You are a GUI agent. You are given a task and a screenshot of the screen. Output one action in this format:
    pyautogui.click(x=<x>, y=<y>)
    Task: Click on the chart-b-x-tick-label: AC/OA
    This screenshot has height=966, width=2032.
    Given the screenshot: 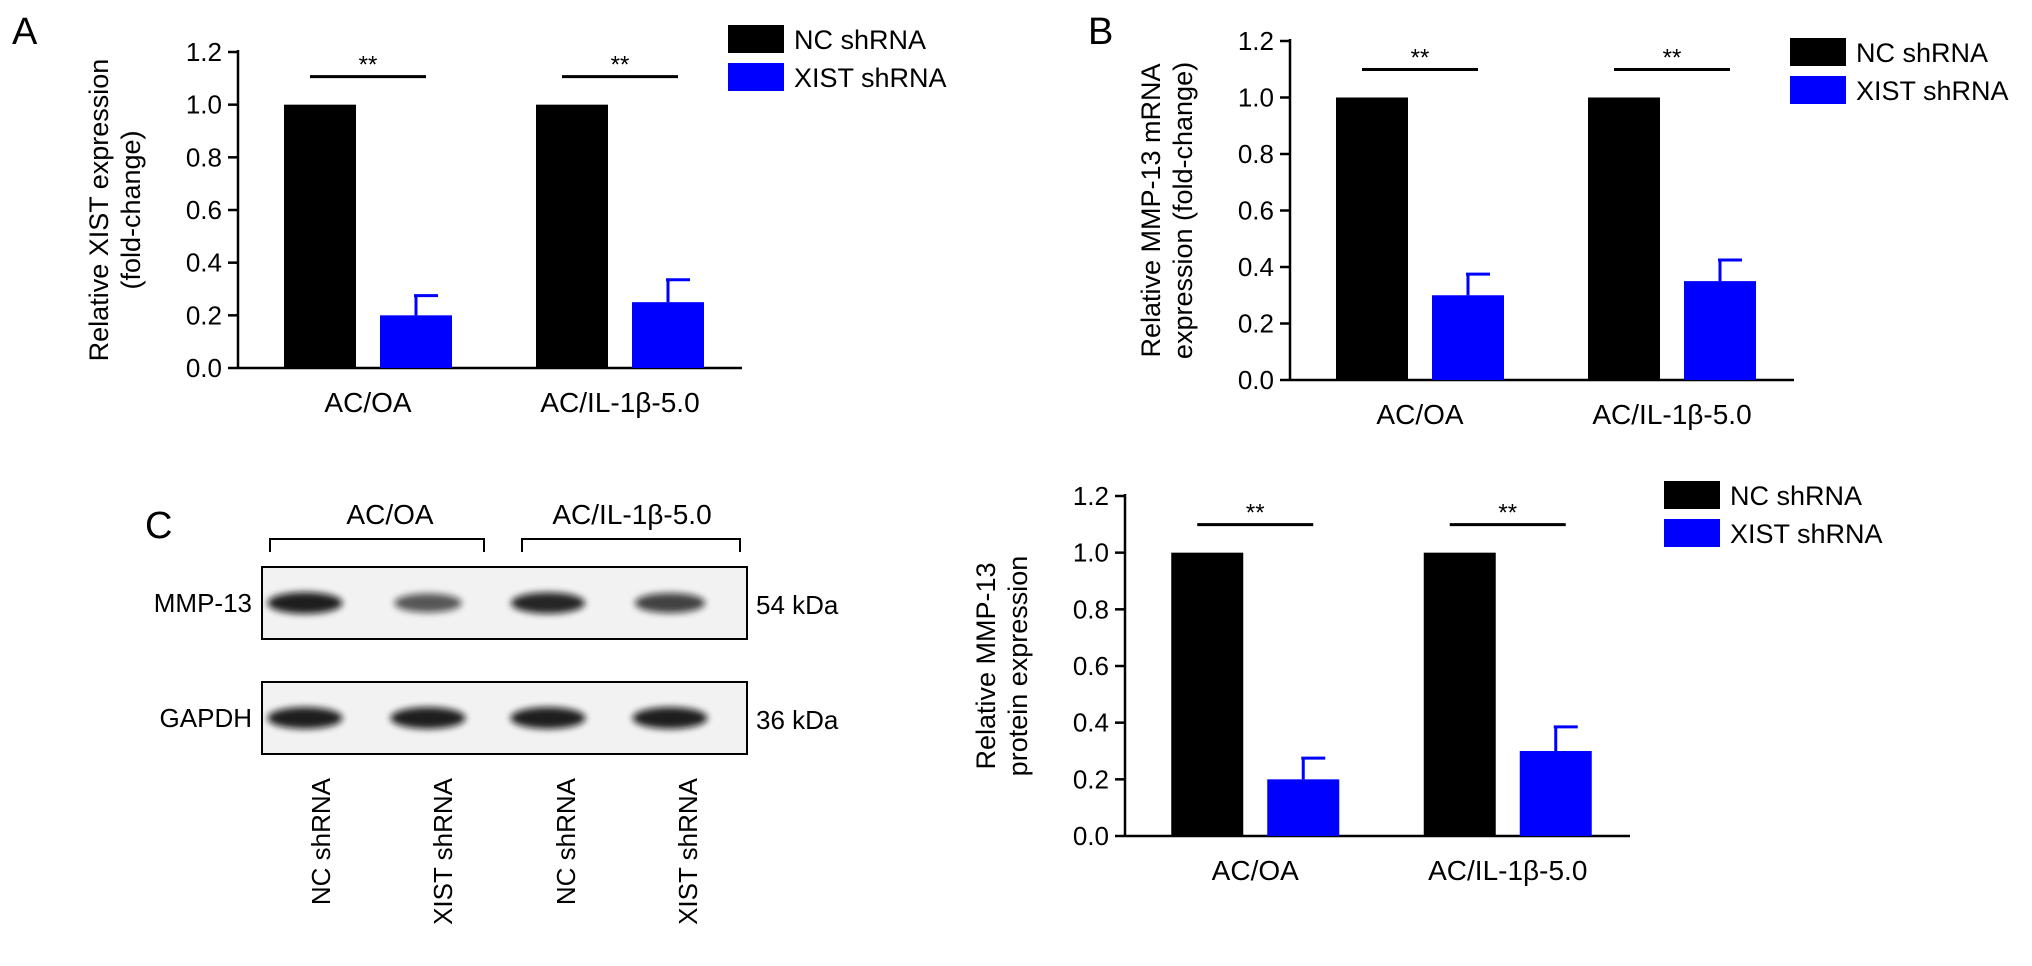 What is the action you would take?
    pyautogui.click(x=1419, y=414)
    